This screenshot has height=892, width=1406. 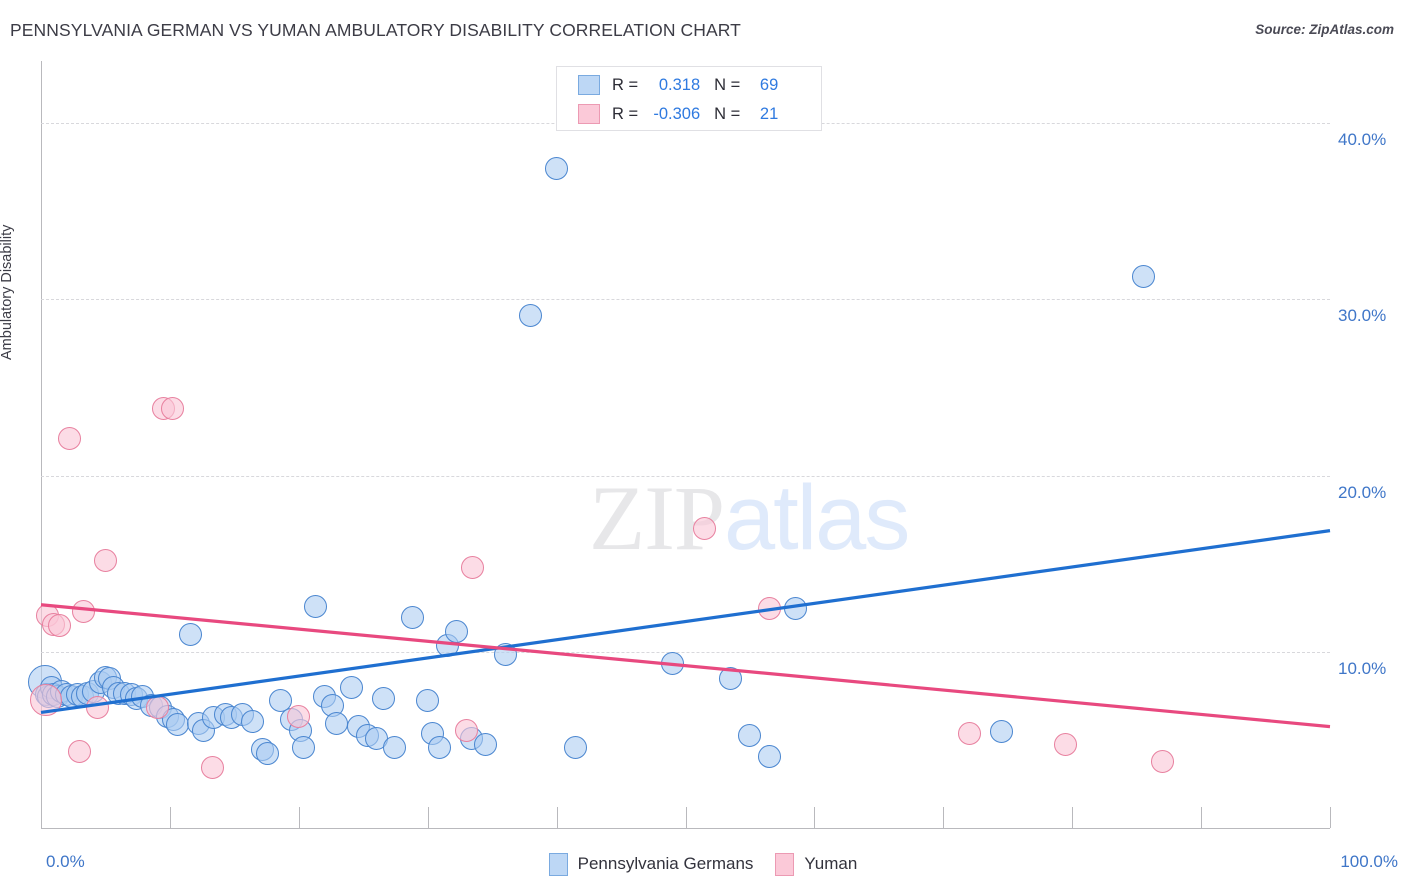 I want to click on legend-swatch-blue, so click(x=558, y=864).